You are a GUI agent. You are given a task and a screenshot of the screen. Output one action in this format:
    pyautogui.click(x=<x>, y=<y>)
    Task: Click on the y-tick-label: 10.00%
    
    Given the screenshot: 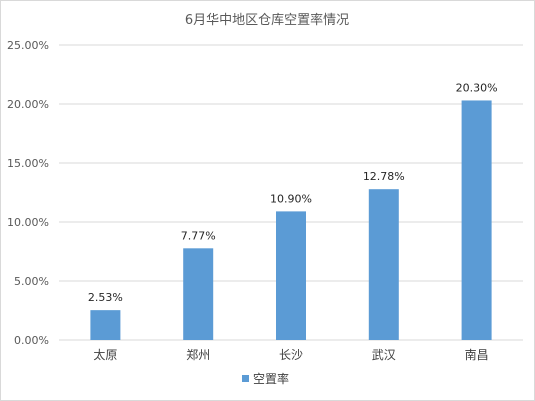 What is the action you would take?
    pyautogui.click(x=28, y=222)
    